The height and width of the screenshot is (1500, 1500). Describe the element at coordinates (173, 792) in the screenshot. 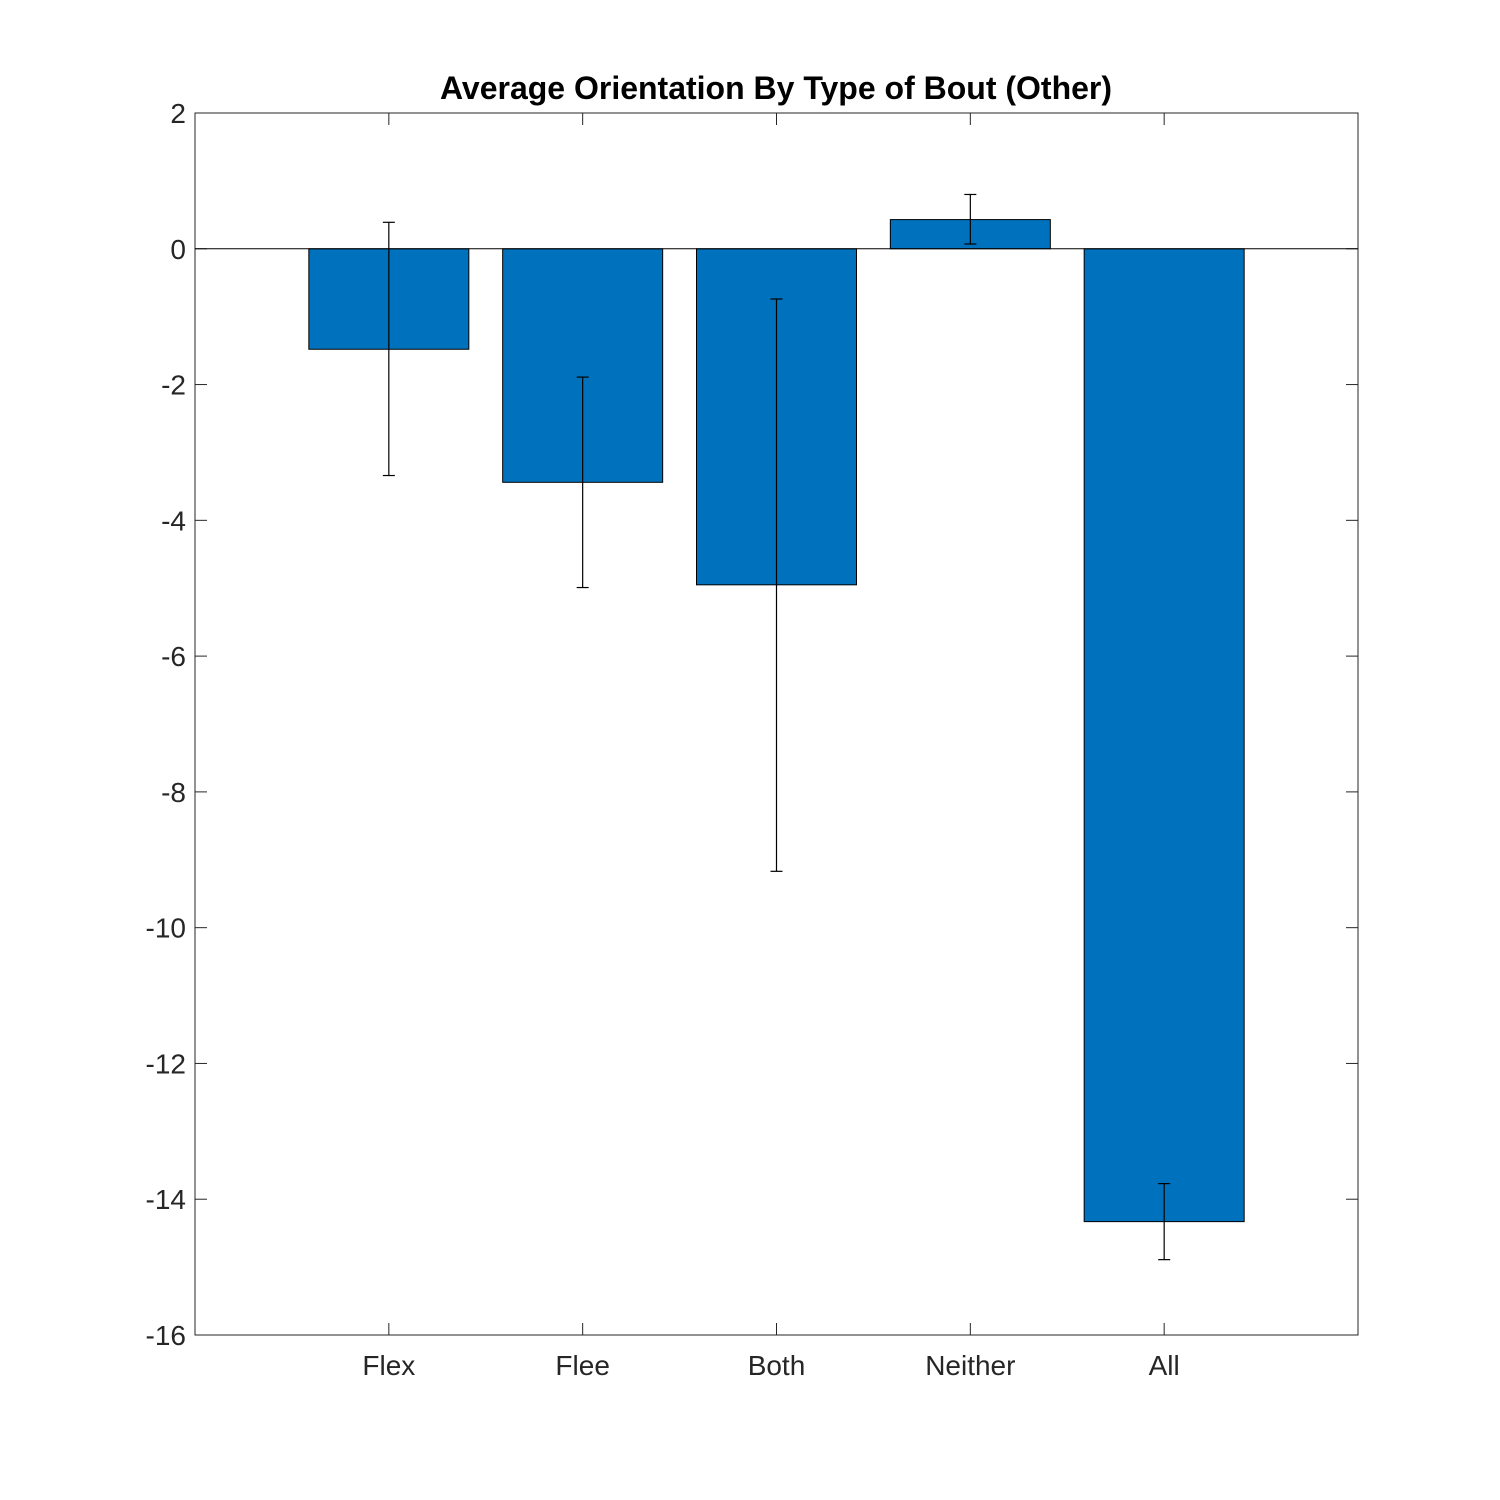

I see `y-tick-label: -8` at that location.